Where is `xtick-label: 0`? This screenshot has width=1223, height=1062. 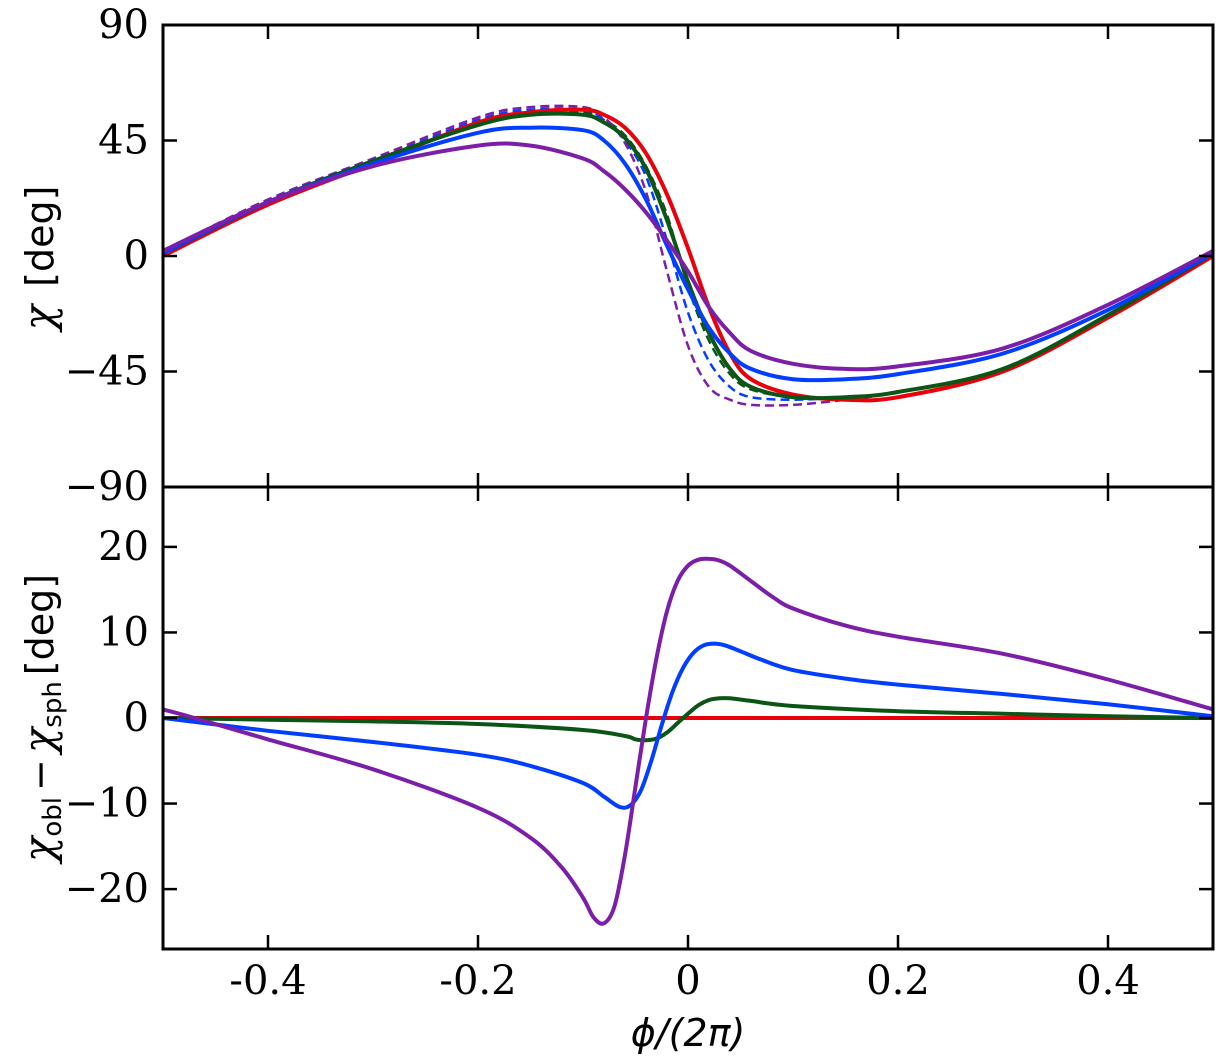 xtick-label: 0 is located at coordinates (687, 981).